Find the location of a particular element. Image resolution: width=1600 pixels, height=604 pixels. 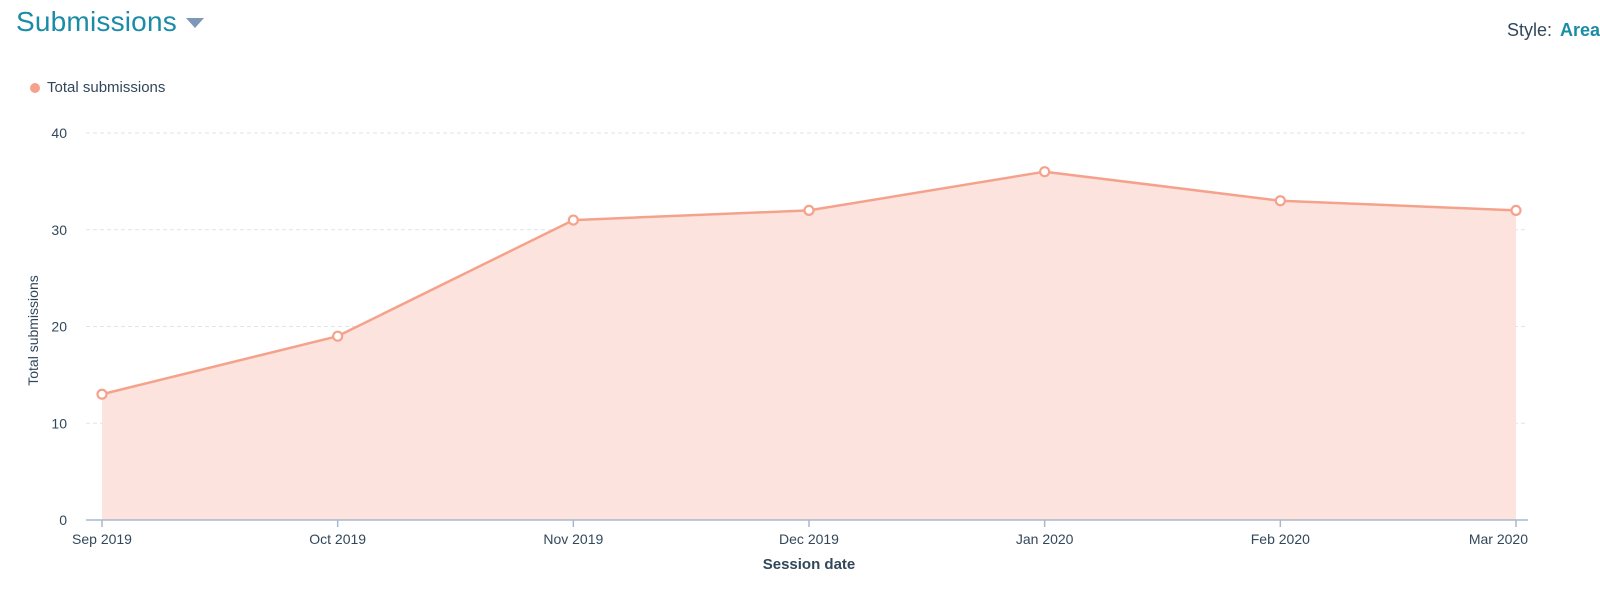

page-title: Submissions is located at coordinates (96, 21).